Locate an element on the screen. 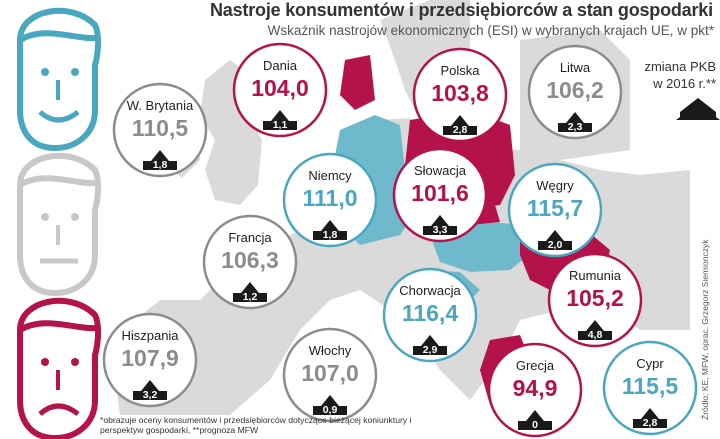 The width and height of the screenshot is (720, 439). bubble-włochy: Włochy 107,0 0,9 is located at coordinates (330, 375).